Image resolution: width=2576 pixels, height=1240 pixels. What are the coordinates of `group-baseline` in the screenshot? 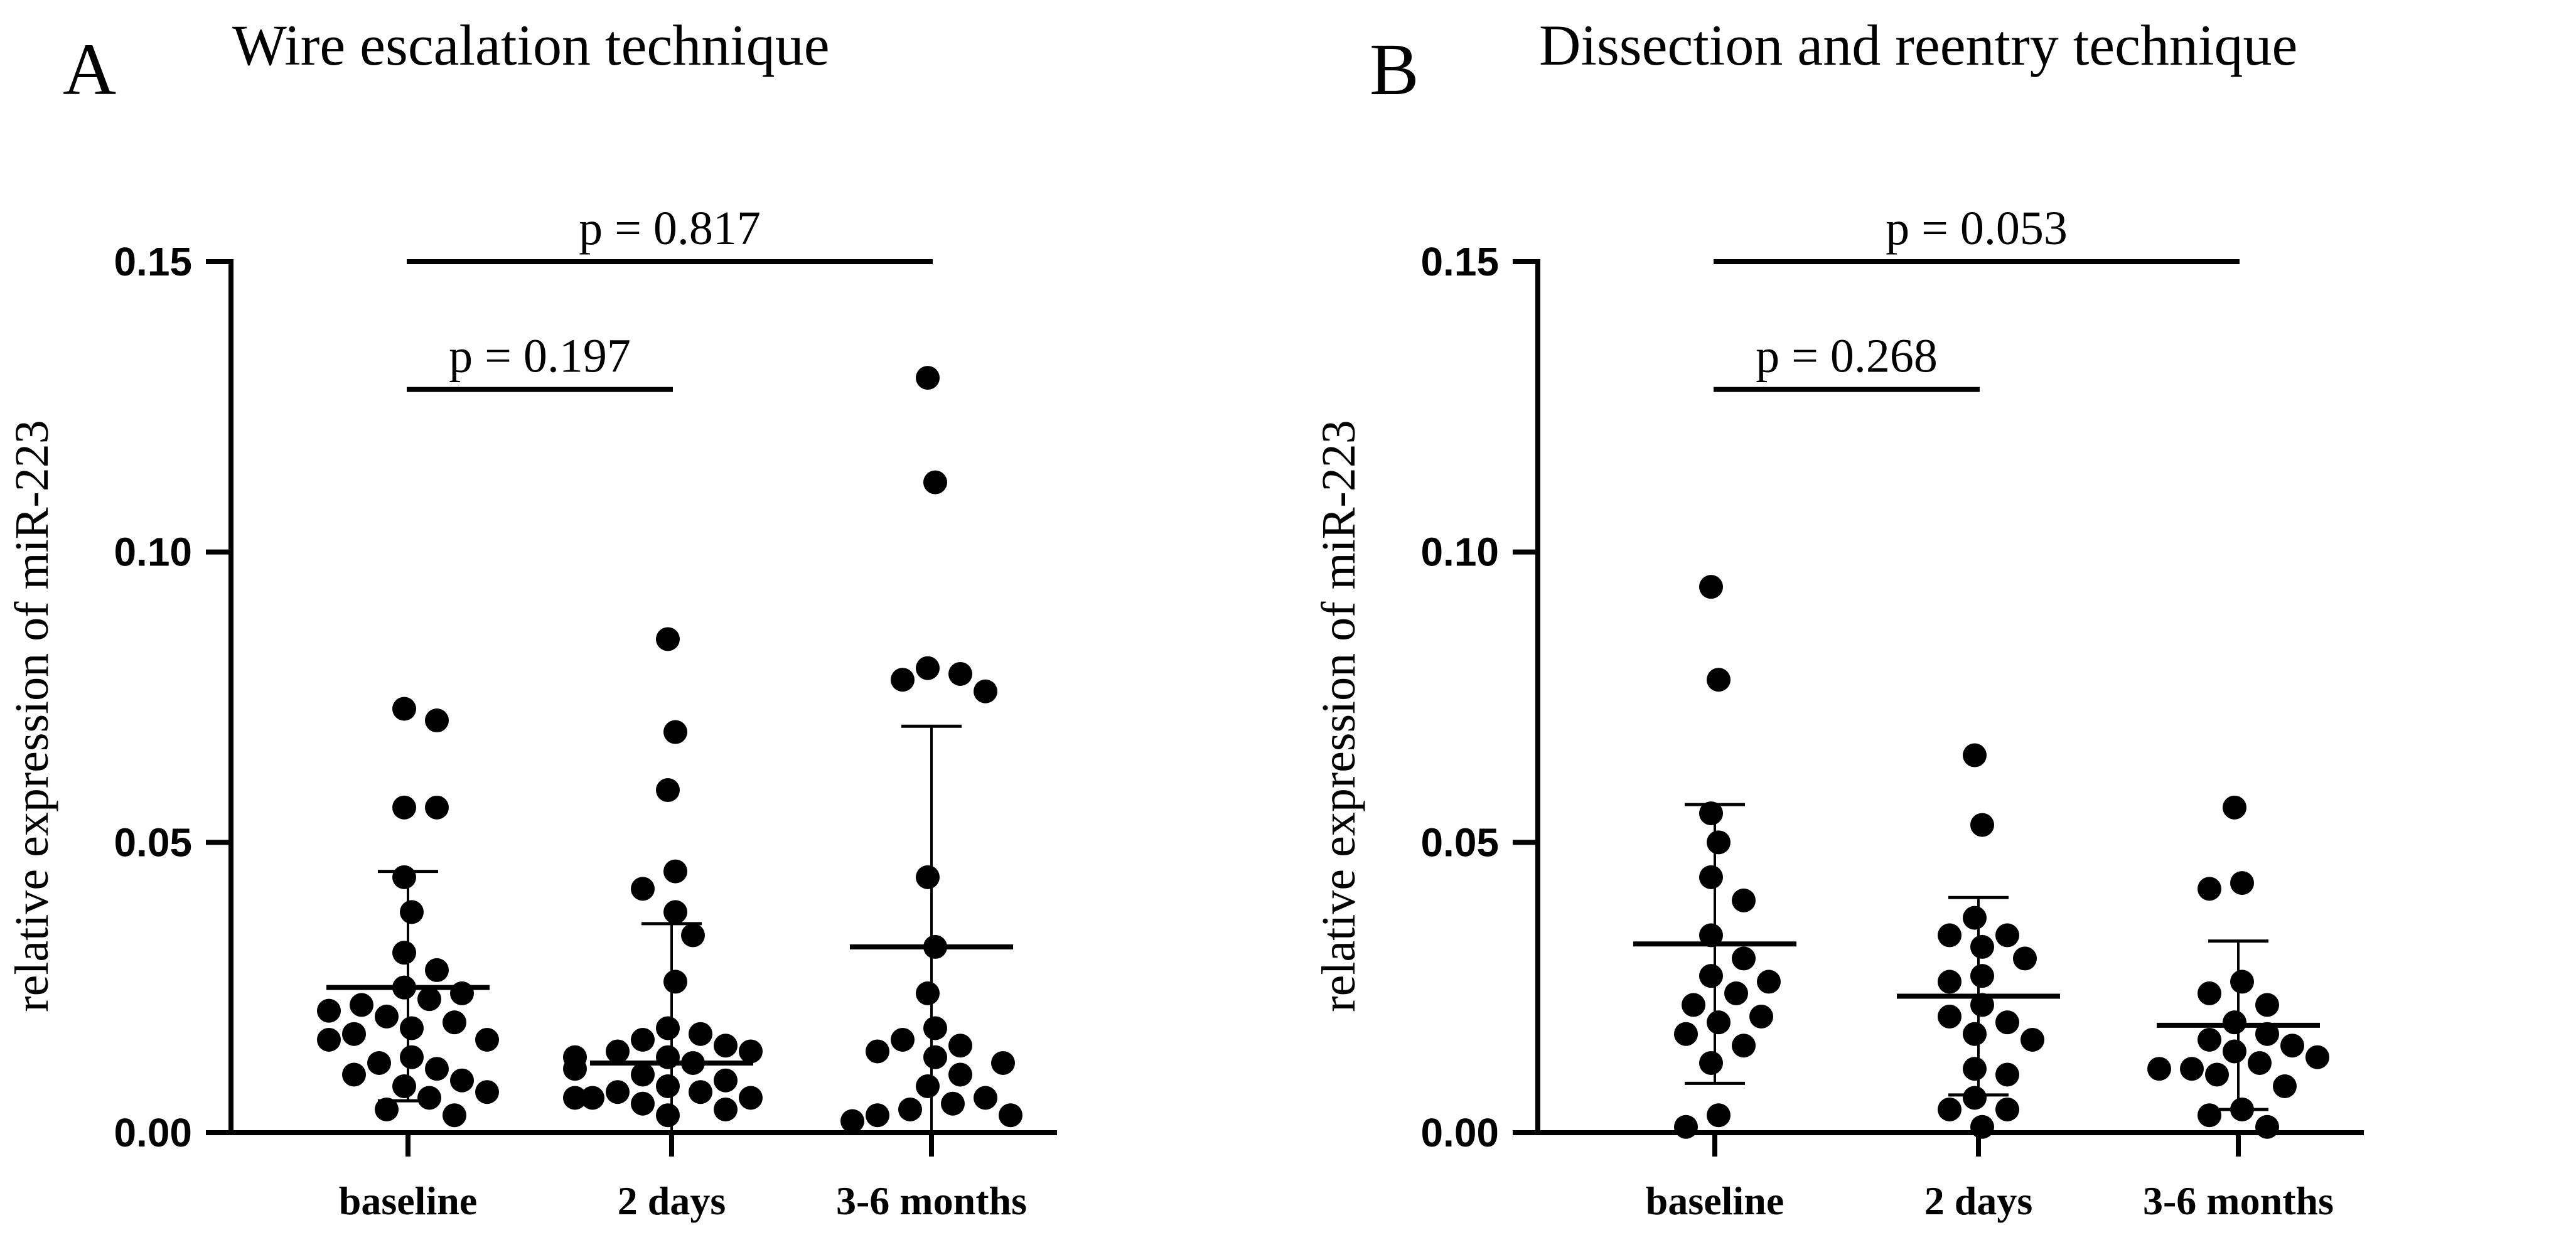 It's located at (408, 912).